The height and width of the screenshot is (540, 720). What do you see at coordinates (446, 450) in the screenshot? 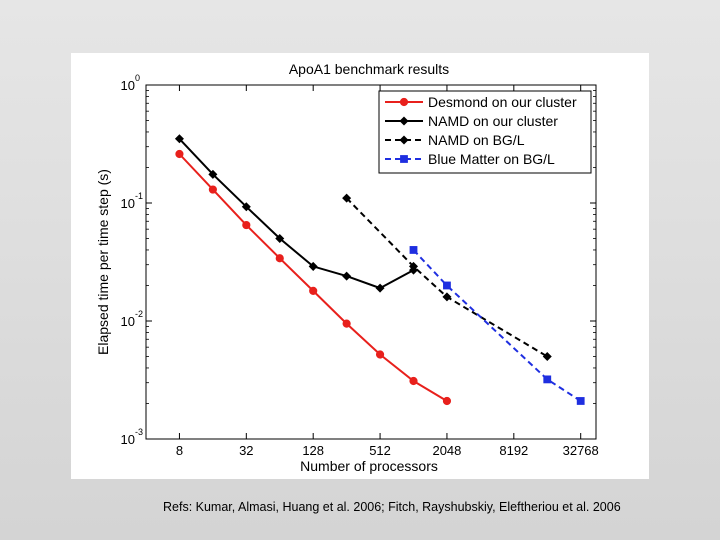
I see `x-tick-label: 2048` at bounding box center [446, 450].